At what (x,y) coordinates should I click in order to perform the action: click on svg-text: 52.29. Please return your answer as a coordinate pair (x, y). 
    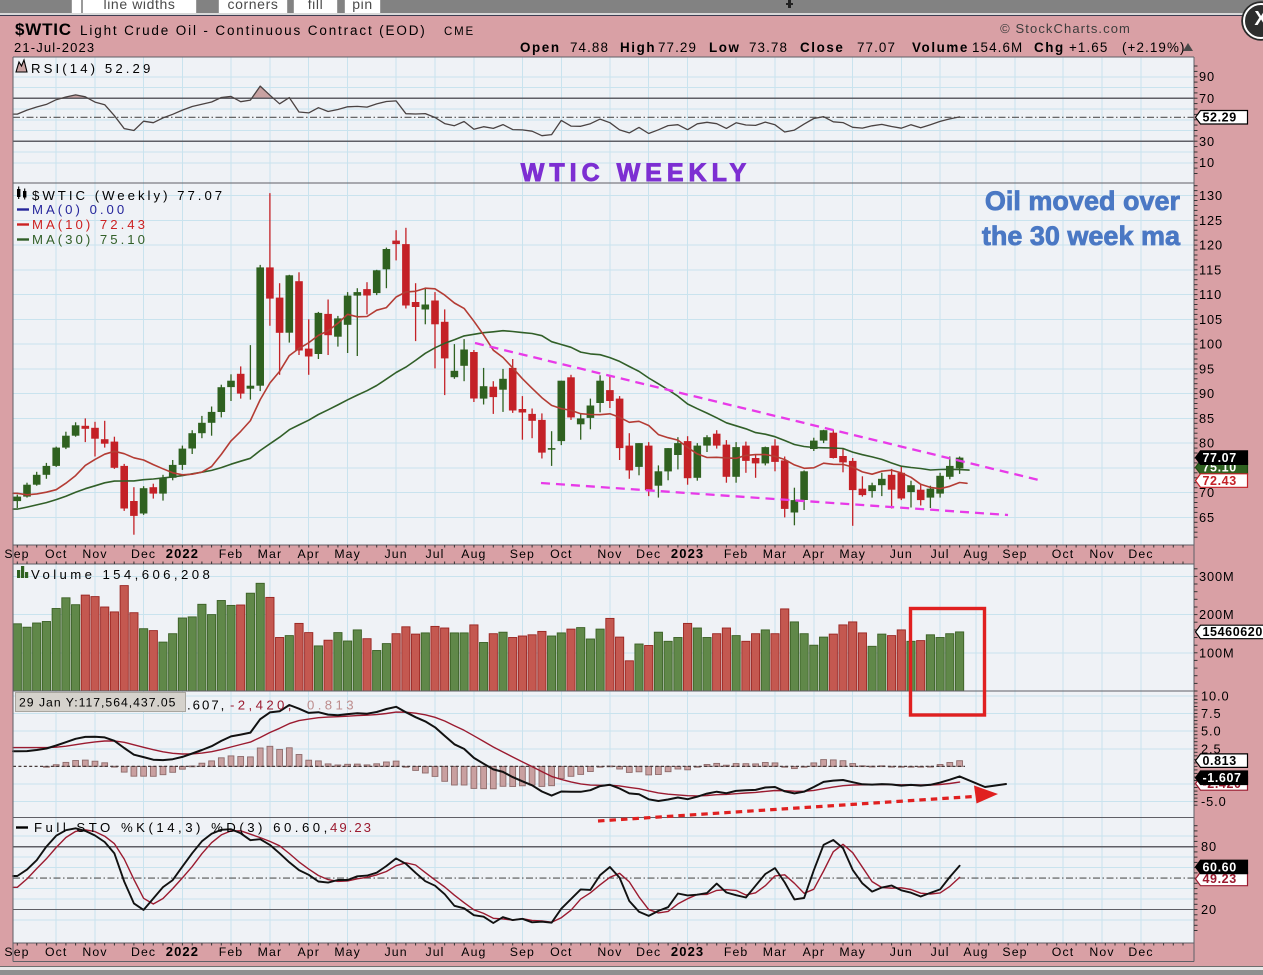
    Looking at the image, I should click on (1220, 118).